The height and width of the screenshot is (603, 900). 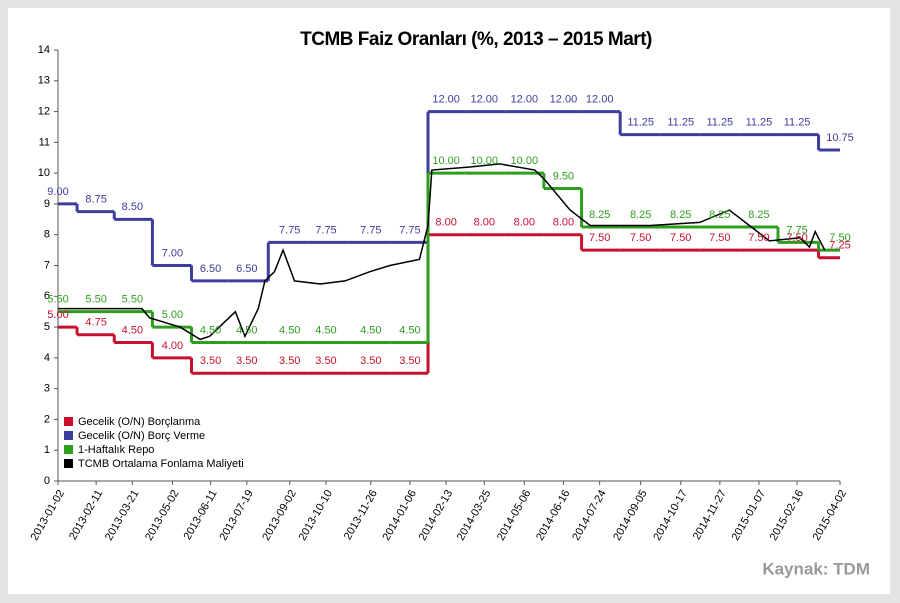 I want to click on data-label: 7.25, so click(x=839, y=246).